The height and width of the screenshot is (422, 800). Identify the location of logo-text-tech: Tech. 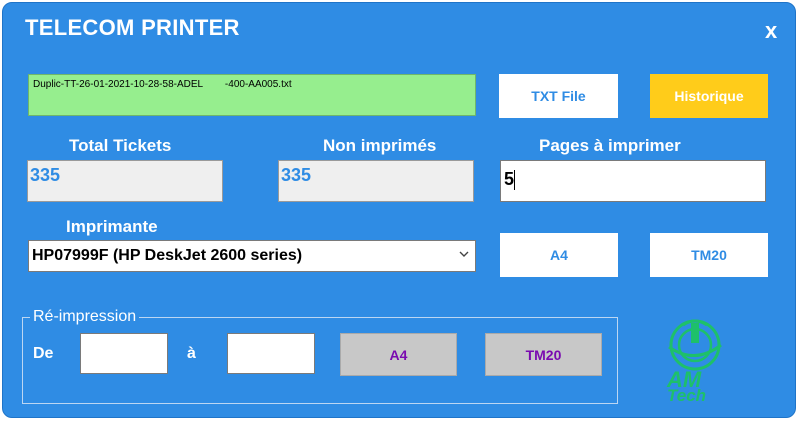
(687, 395).